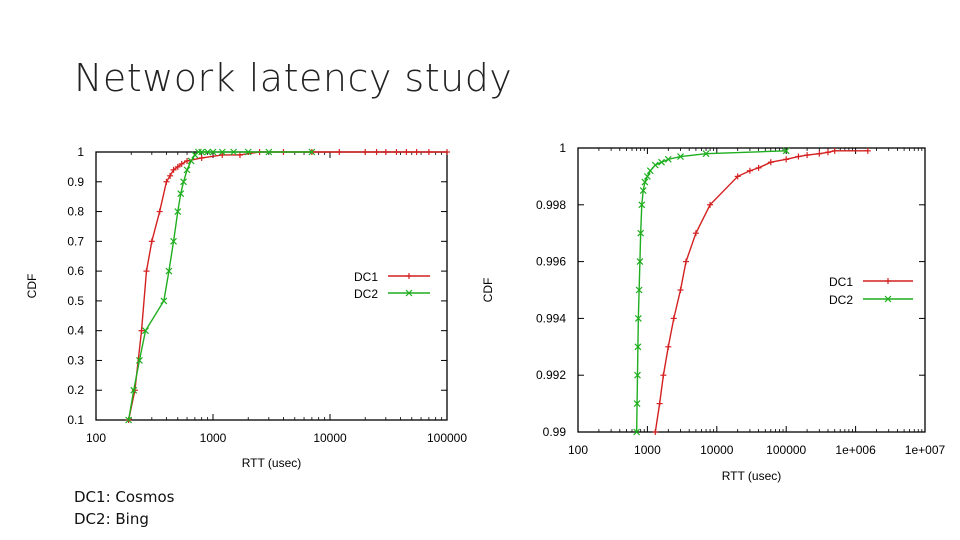  What do you see at coordinates (293, 78) in the screenshot?
I see `slide-title: Network latency study` at bounding box center [293, 78].